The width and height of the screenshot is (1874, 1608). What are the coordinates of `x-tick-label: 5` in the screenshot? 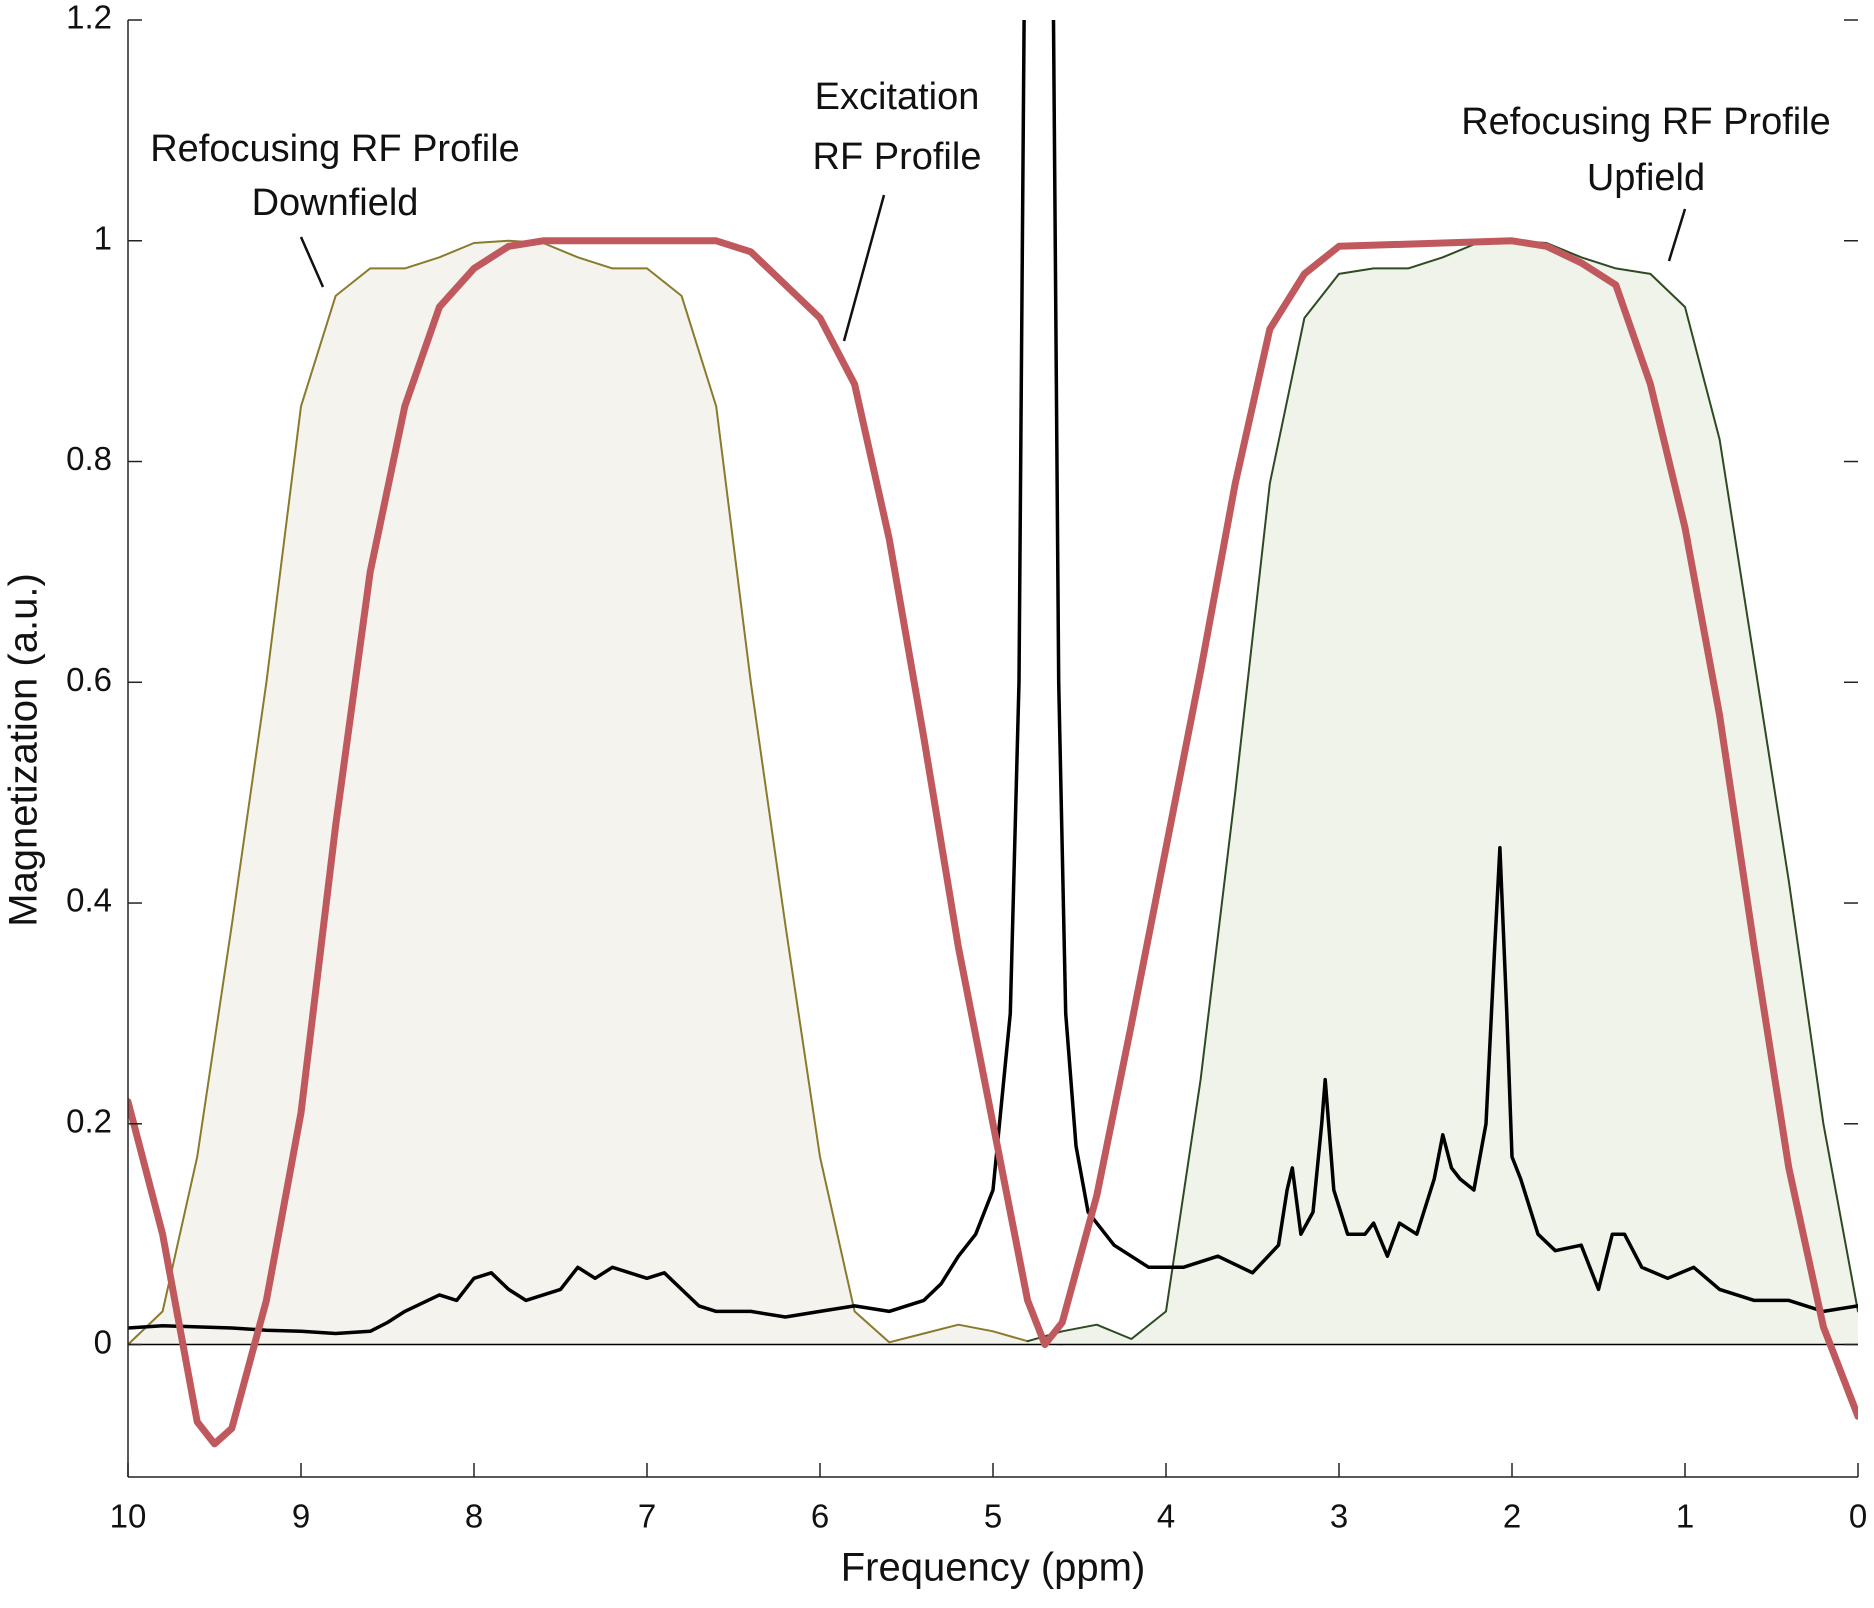 It's located at (993, 1516).